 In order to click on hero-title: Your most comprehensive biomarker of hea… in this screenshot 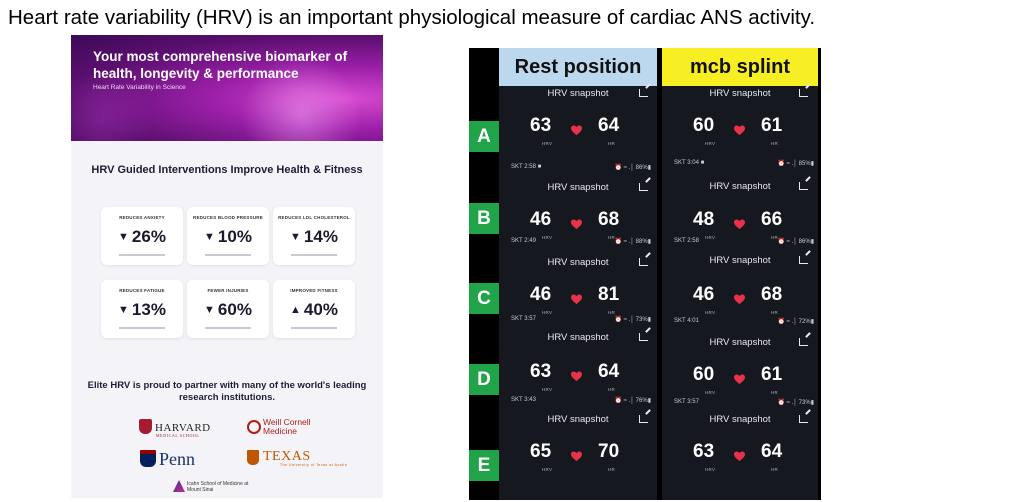, I will do `click(220, 65)`.